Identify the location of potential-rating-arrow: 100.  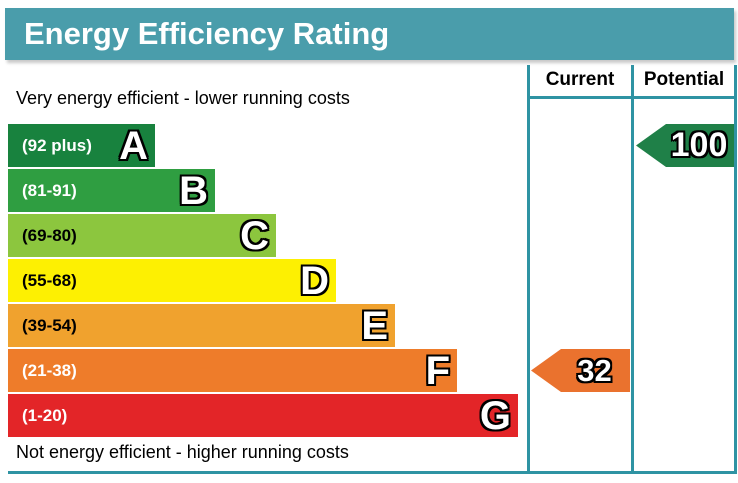
(685, 145).